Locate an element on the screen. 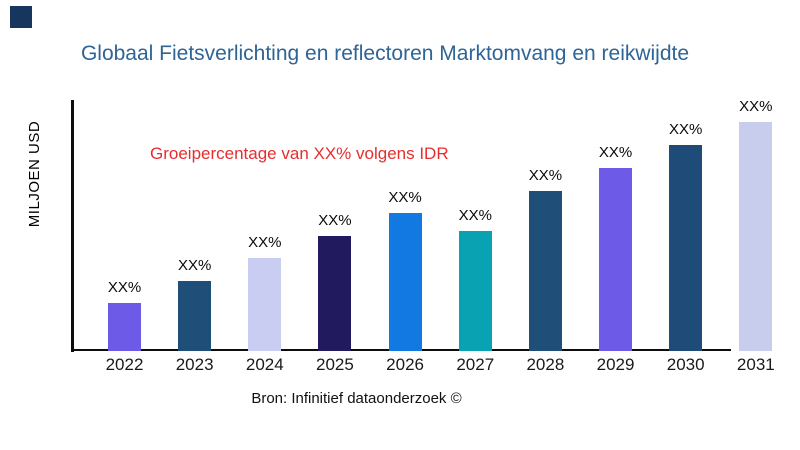 This screenshot has height=450, width=800. bar-2025 is located at coordinates (335, 293).